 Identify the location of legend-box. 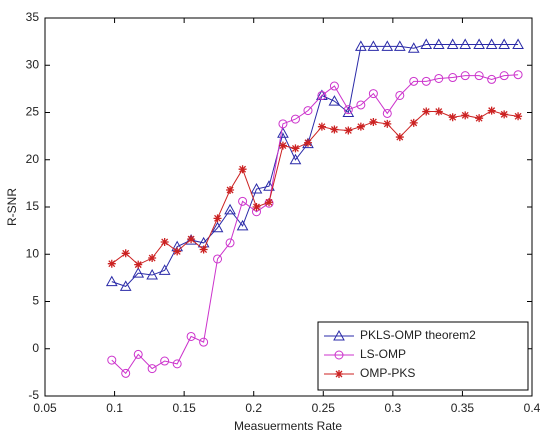
(423, 356).